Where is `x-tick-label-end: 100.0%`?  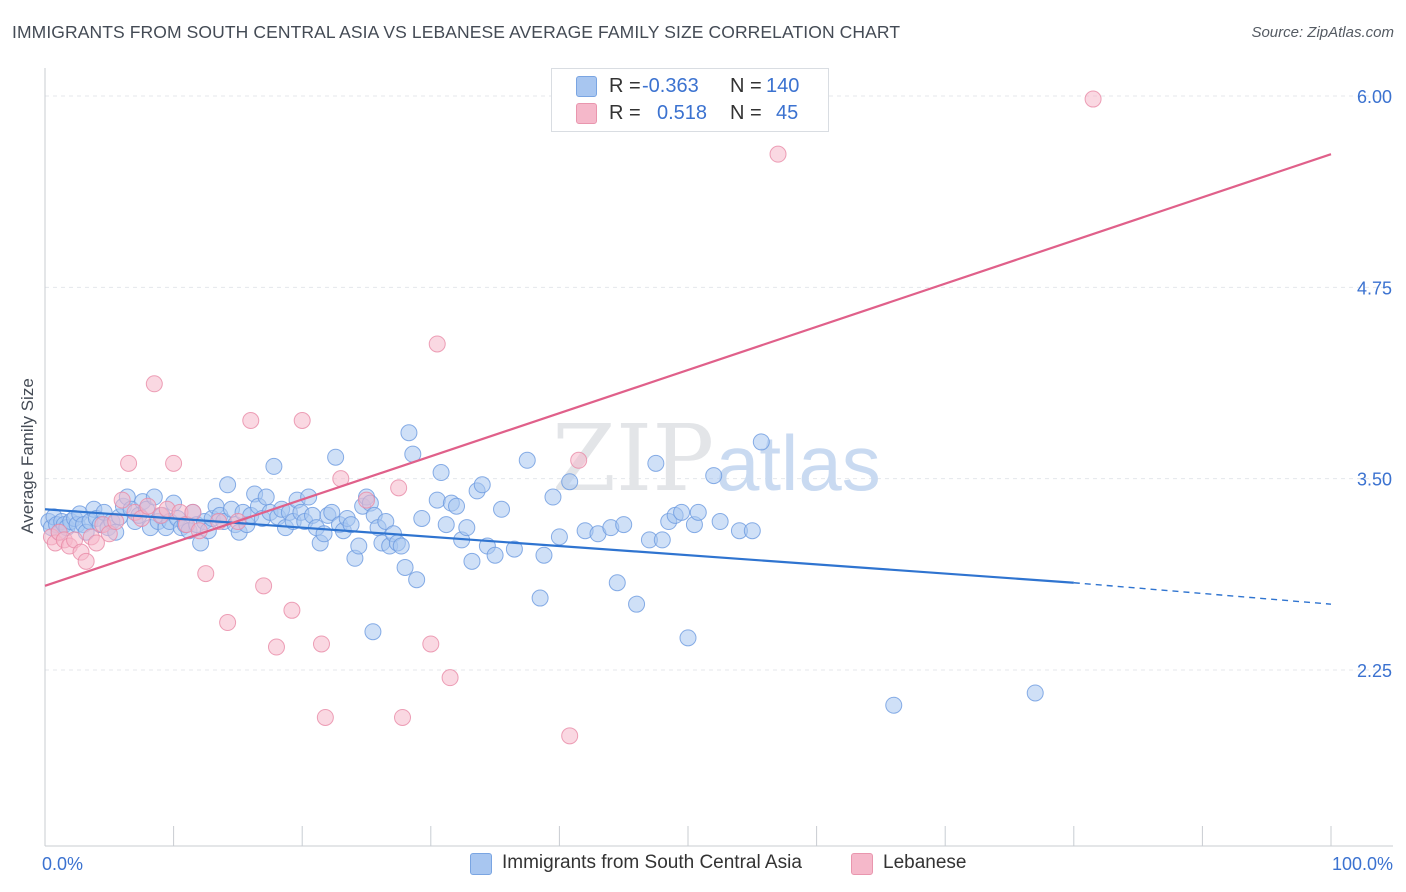 x-tick-label-end: 100.0% is located at coordinates (1362, 864).